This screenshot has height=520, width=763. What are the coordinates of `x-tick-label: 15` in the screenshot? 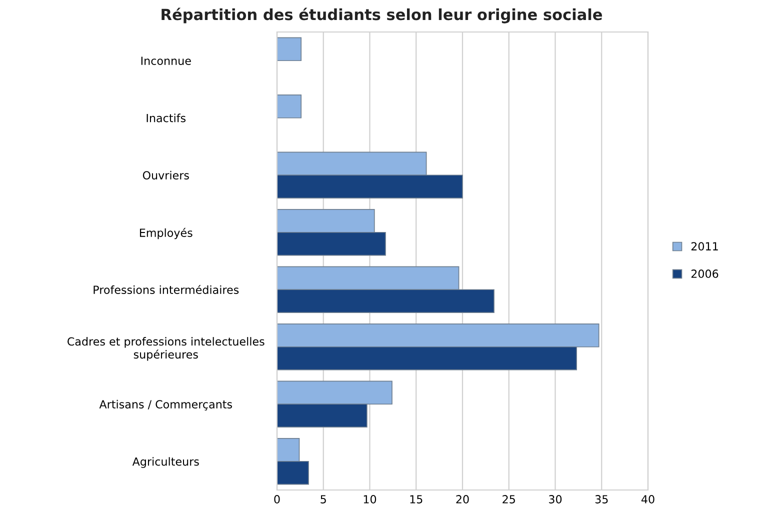 It's located at (416, 499).